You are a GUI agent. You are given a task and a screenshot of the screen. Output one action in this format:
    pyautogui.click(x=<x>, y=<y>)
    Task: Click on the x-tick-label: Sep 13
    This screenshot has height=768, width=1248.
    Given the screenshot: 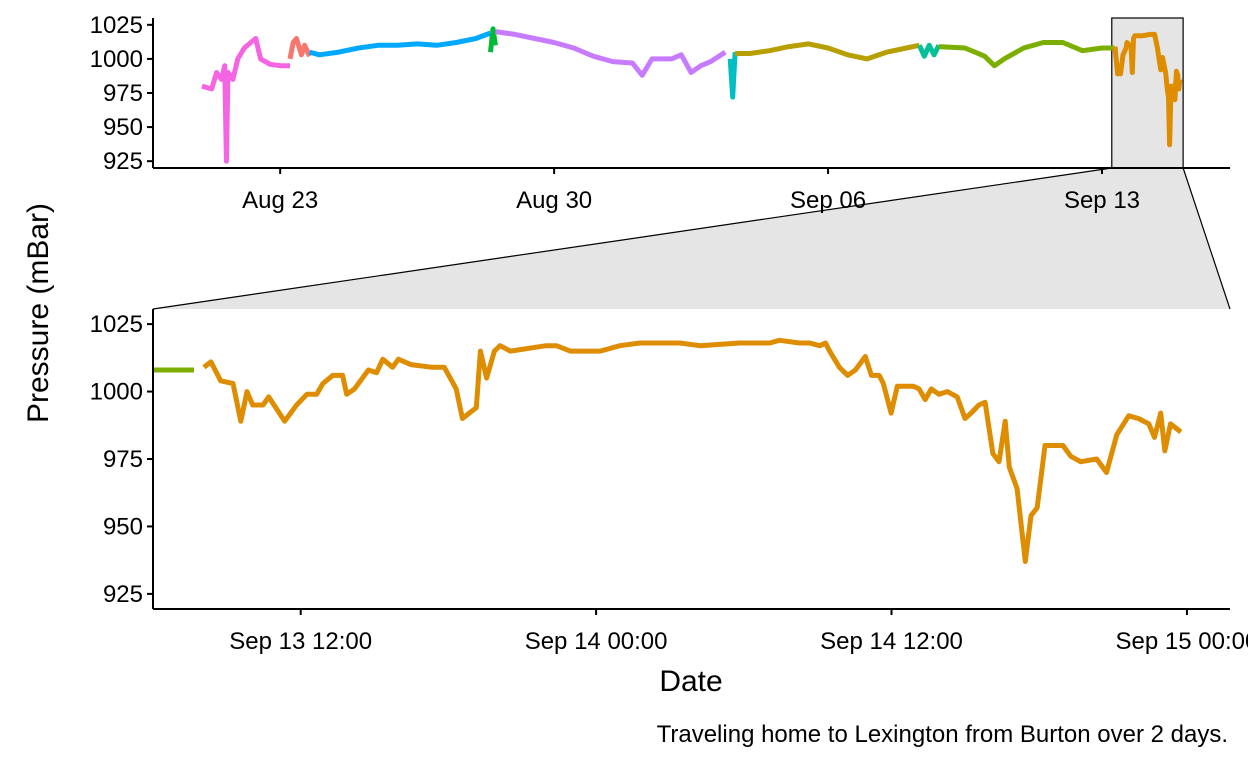 What is the action you would take?
    pyautogui.click(x=1102, y=200)
    